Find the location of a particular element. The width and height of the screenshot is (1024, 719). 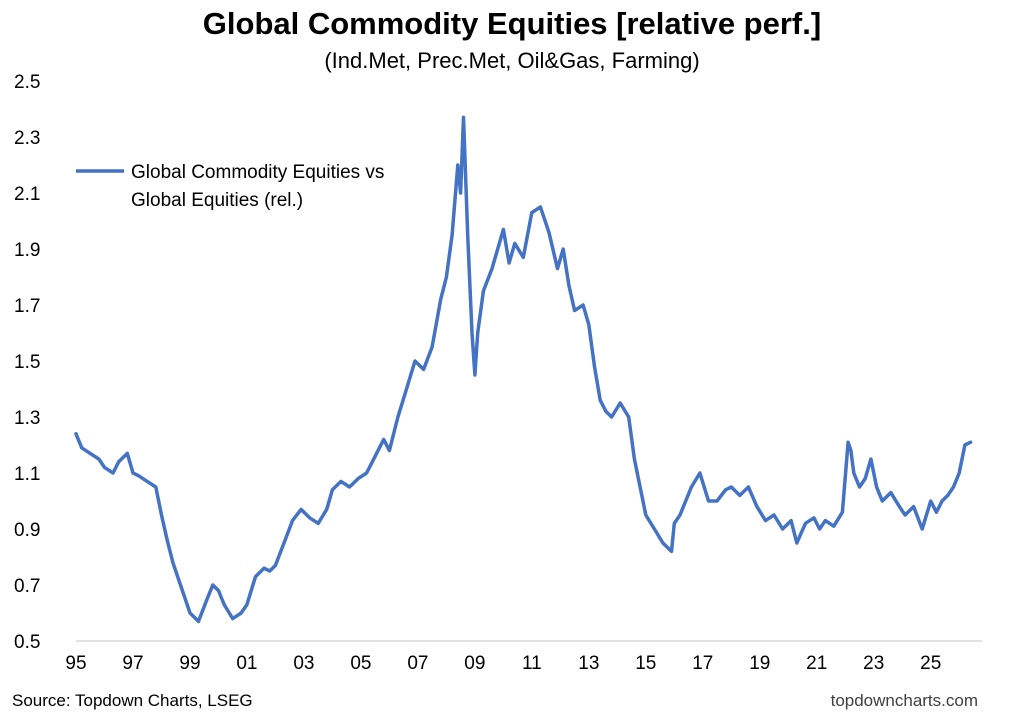

y-tick-label: 1.9 is located at coordinates (27, 250).